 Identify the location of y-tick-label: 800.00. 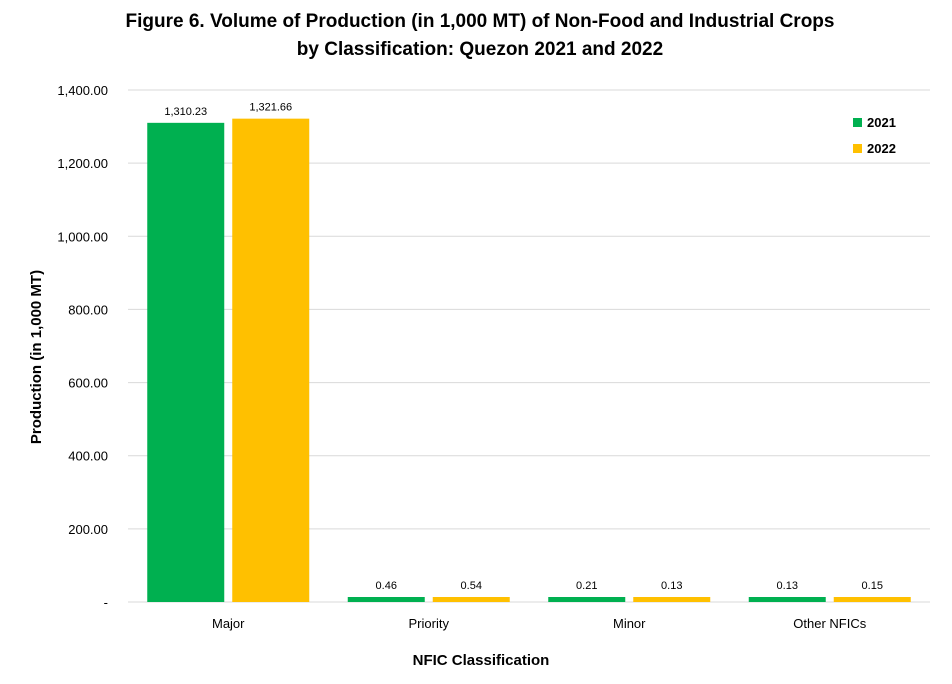
(88, 309).